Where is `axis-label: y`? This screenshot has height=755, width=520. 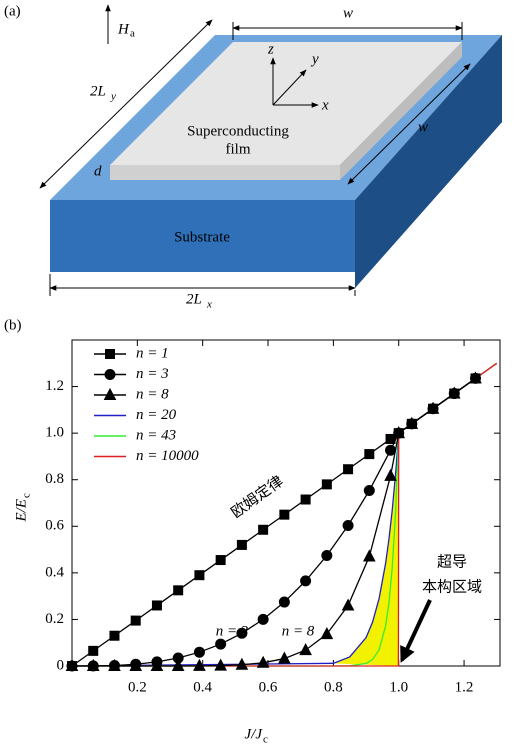
axis-label: y is located at coordinates (314, 59).